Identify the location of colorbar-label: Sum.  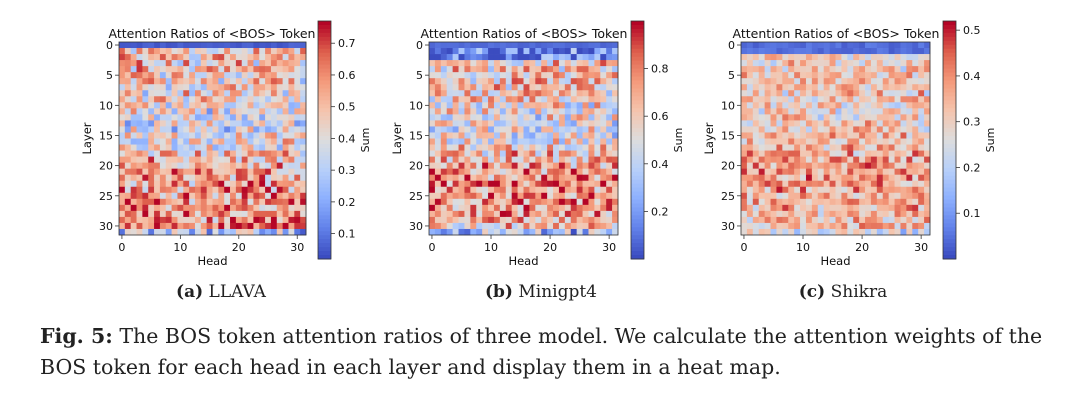
(990, 140).